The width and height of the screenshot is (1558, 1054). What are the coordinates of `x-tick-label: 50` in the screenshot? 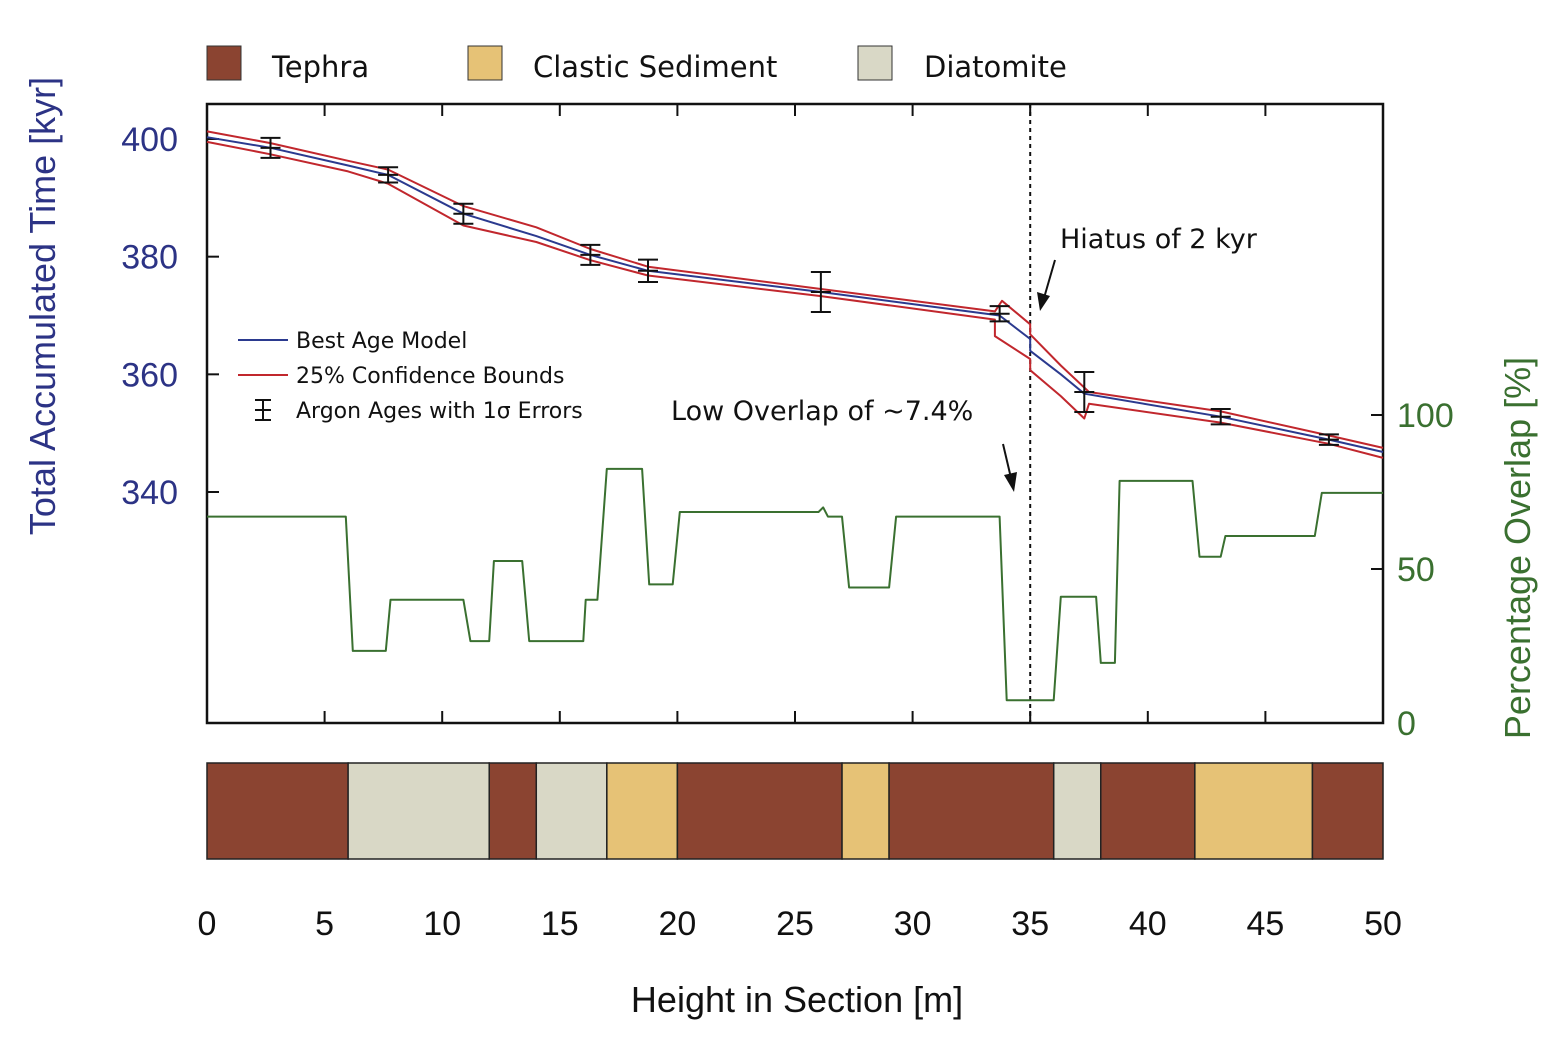 It's located at (1383, 924).